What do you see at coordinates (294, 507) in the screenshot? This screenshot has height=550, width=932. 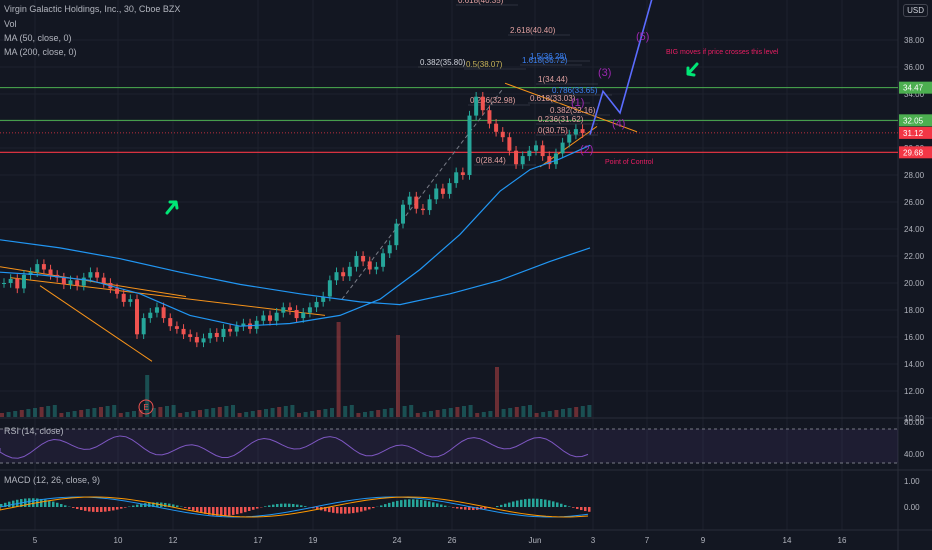 I see `signal-line` at bounding box center [294, 507].